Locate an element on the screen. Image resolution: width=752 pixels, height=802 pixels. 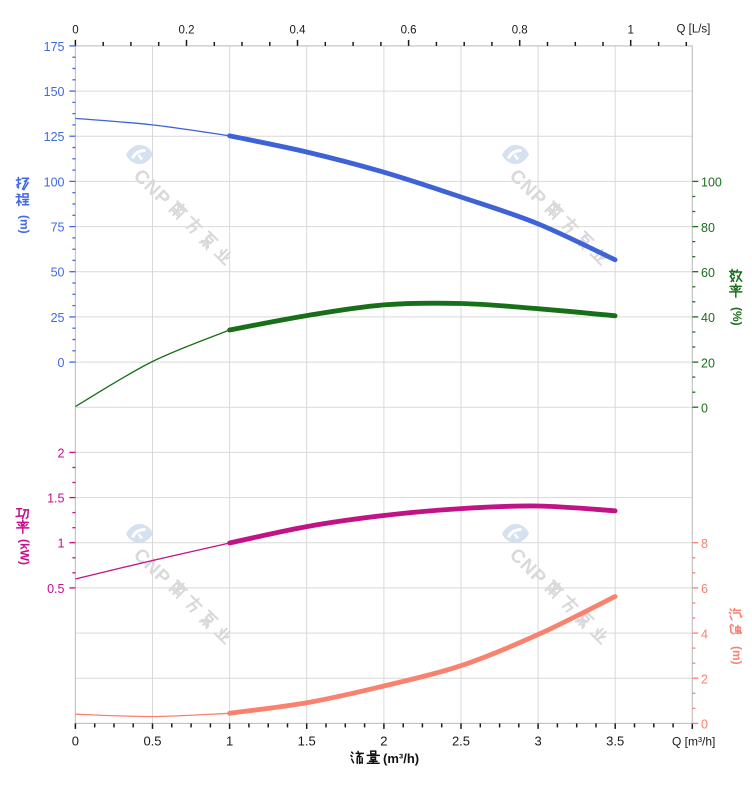
svg-text: 0.8 is located at coordinates (520, 31).